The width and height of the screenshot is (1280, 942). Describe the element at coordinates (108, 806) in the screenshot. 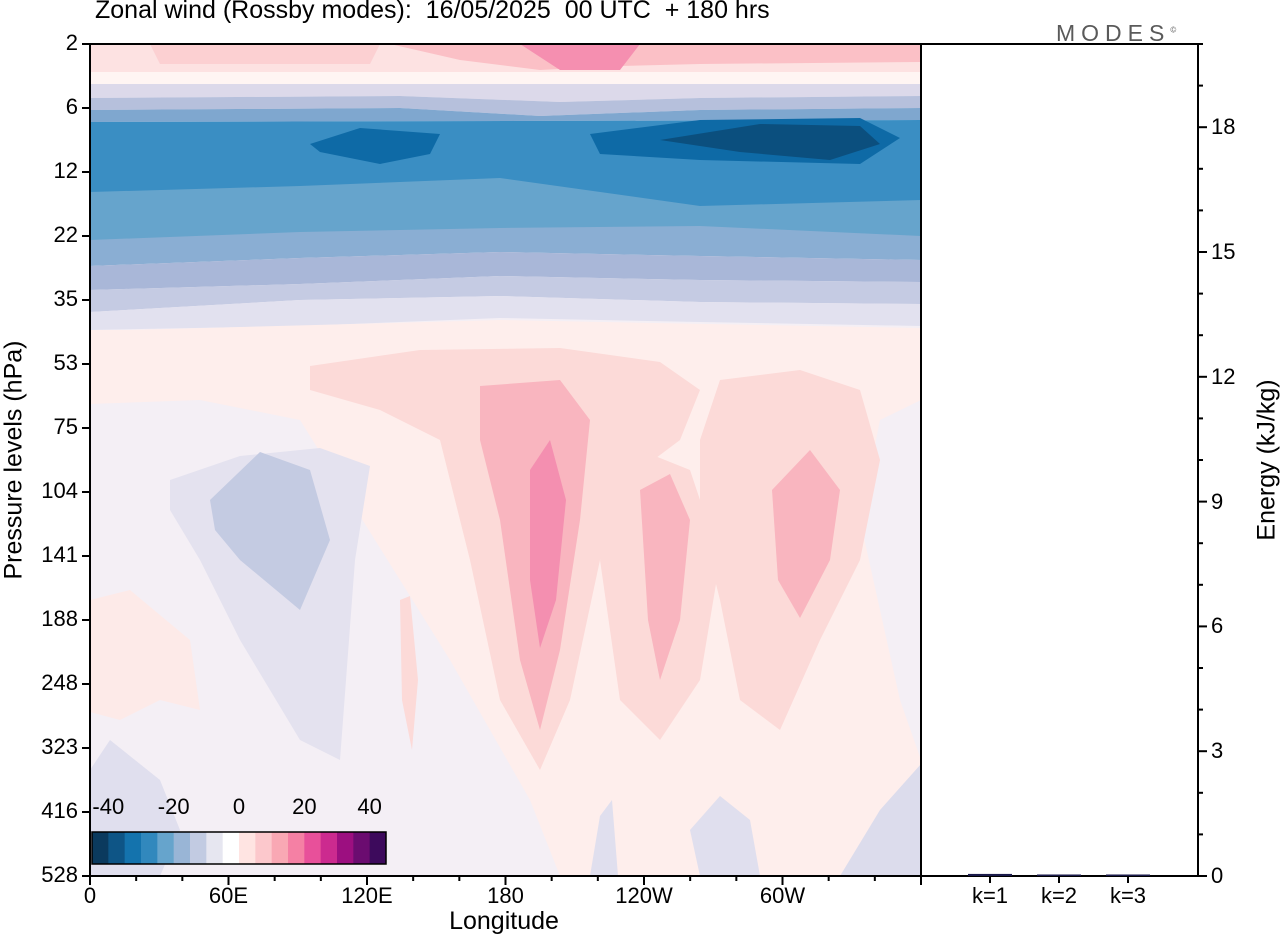

I see `colorbar-tick-label: -40` at that location.